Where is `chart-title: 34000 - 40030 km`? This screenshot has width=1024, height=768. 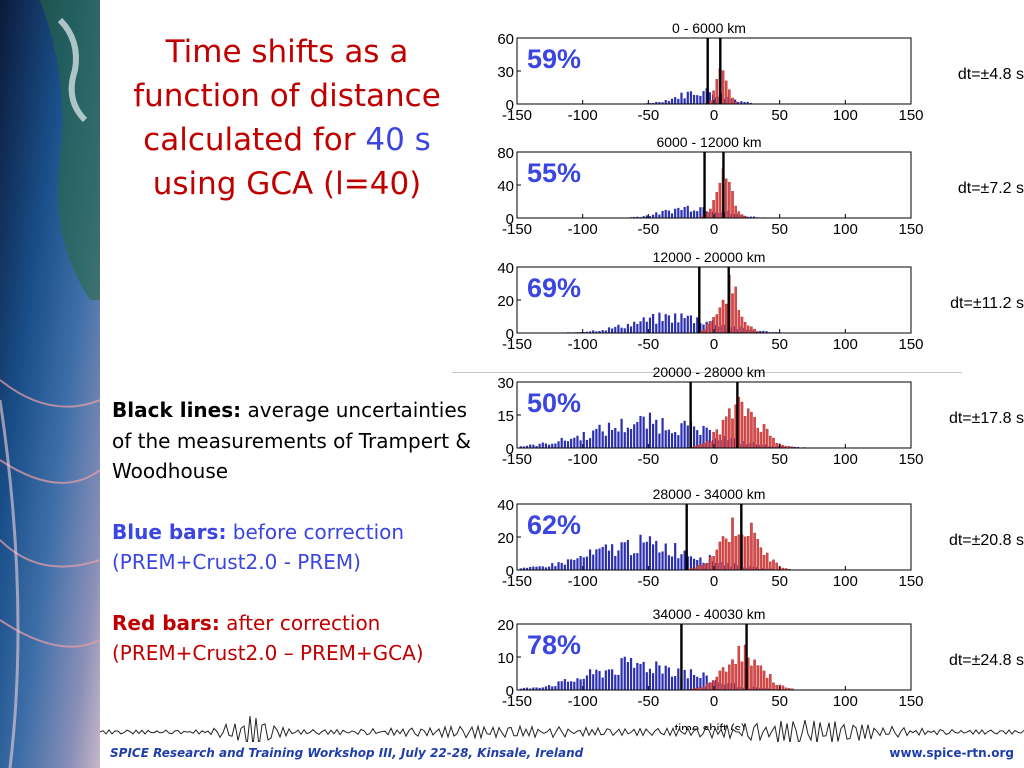
chart-title: 34000 - 40030 km is located at coordinates (709, 614).